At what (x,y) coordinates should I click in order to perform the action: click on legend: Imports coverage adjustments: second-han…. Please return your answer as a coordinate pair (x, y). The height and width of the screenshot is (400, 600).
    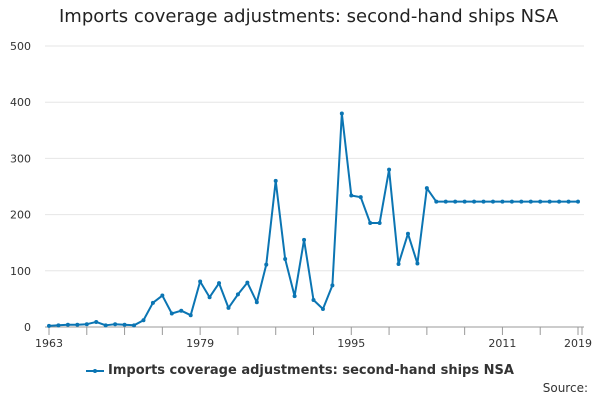
    Looking at the image, I should click on (300, 370).